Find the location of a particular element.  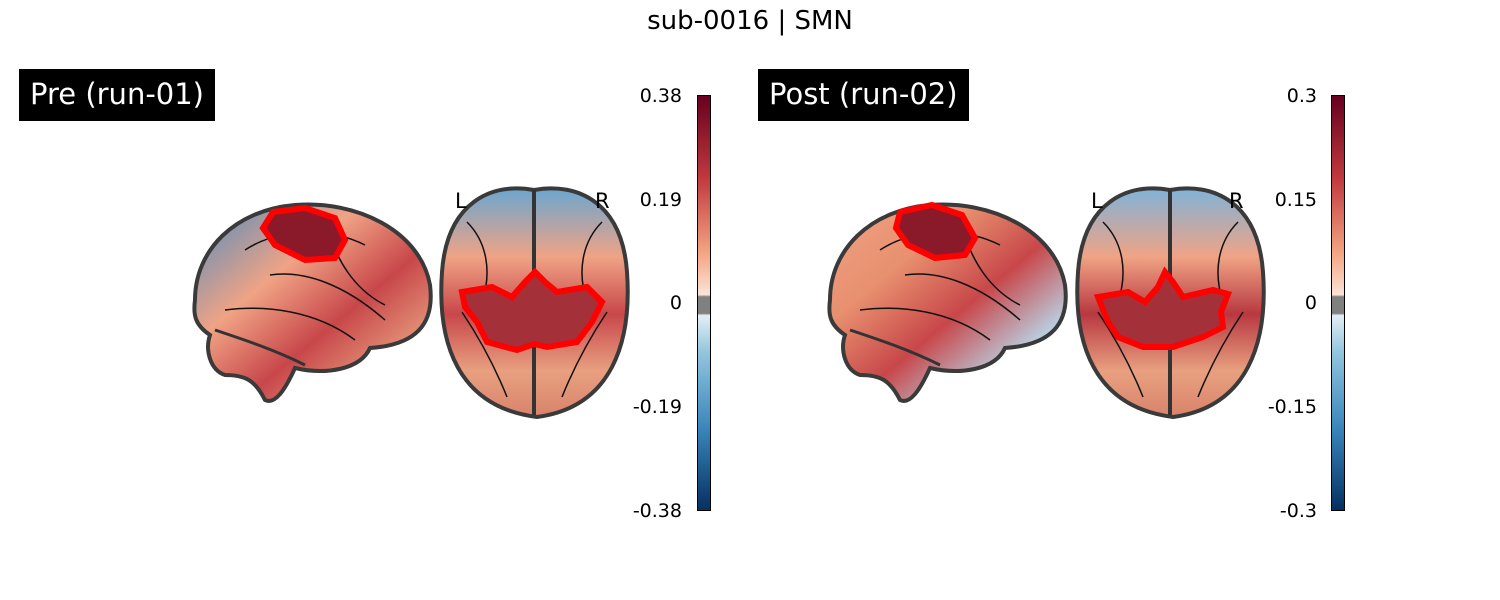

colorbar-tick: 0.15 is located at coordinates (1295, 200).